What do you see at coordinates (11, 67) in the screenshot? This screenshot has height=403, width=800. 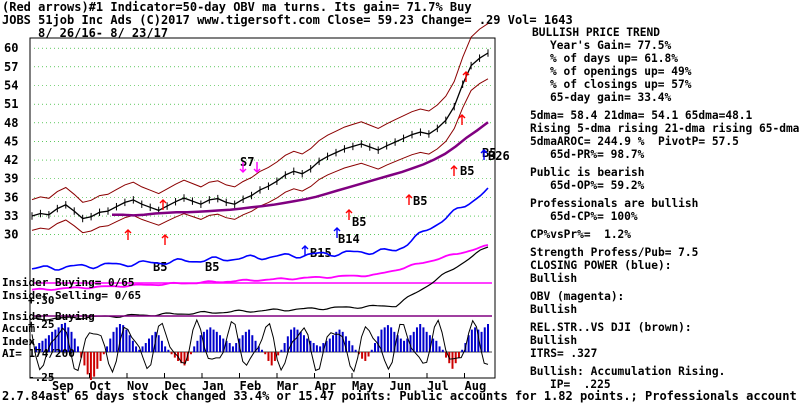 I see `y-tick-label: 57` at bounding box center [11, 67].